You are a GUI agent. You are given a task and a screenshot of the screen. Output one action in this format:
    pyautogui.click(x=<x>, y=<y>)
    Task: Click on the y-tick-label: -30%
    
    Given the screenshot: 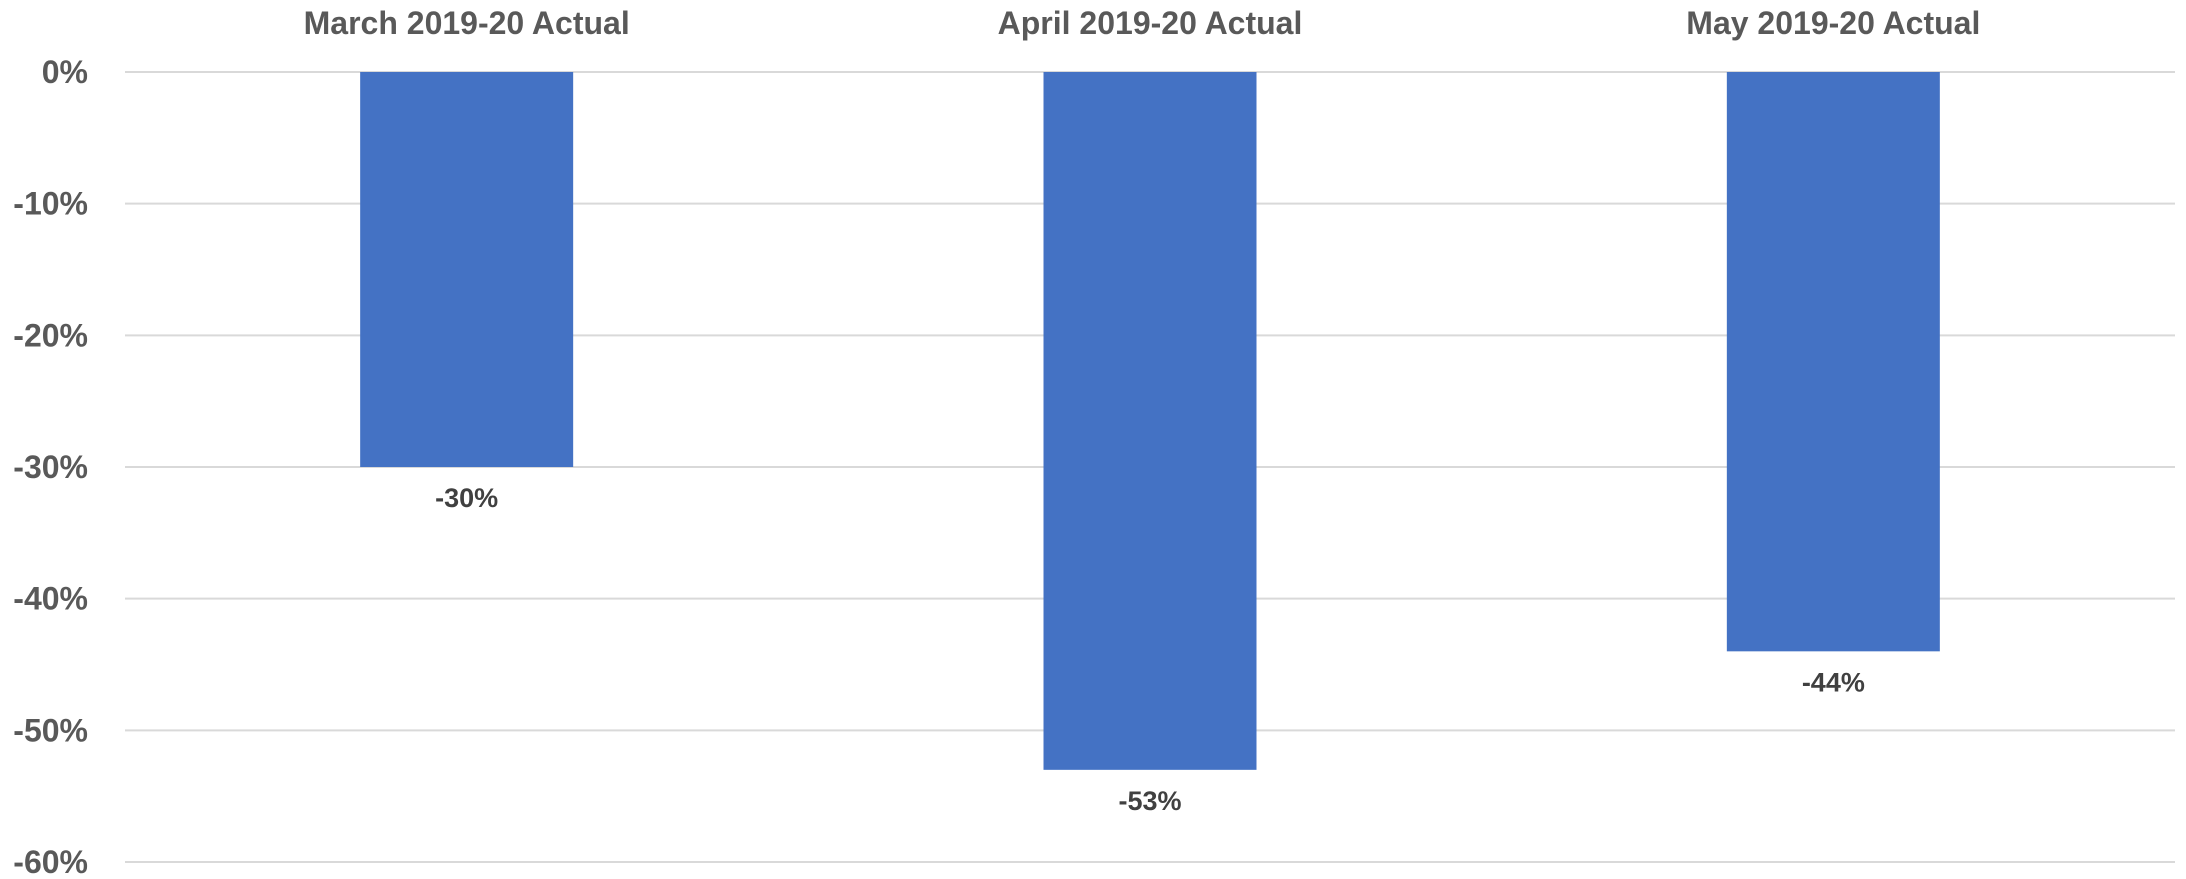 What is the action you would take?
    pyautogui.click(x=50, y=467)
    